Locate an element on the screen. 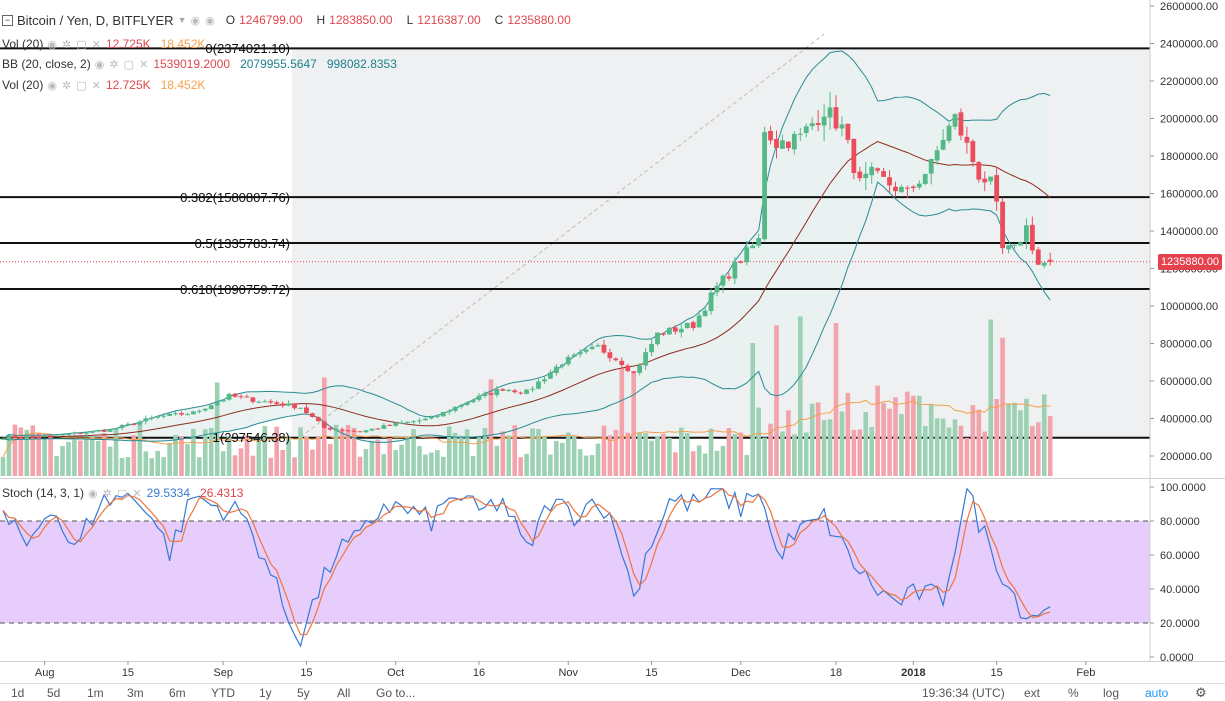  bb-legend-name: BB (20, close, 2) is located at coordinates (46, 64).